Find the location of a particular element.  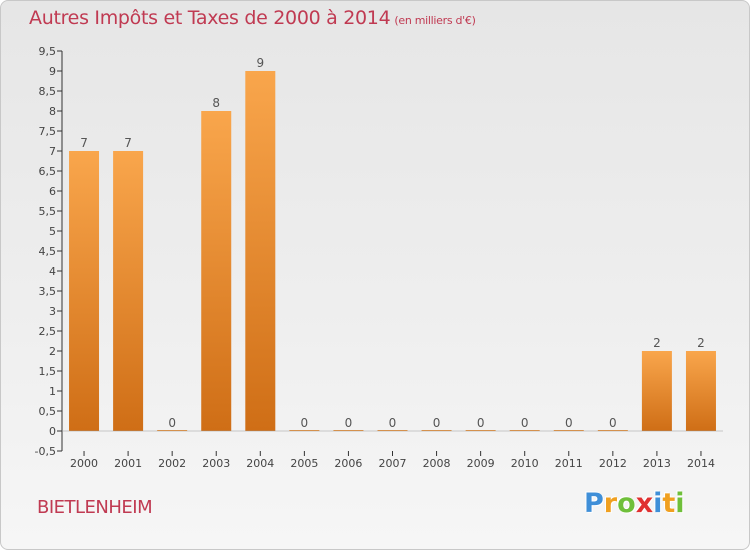

y-tick-label: 3,5 is located at coordinates (48, 291).